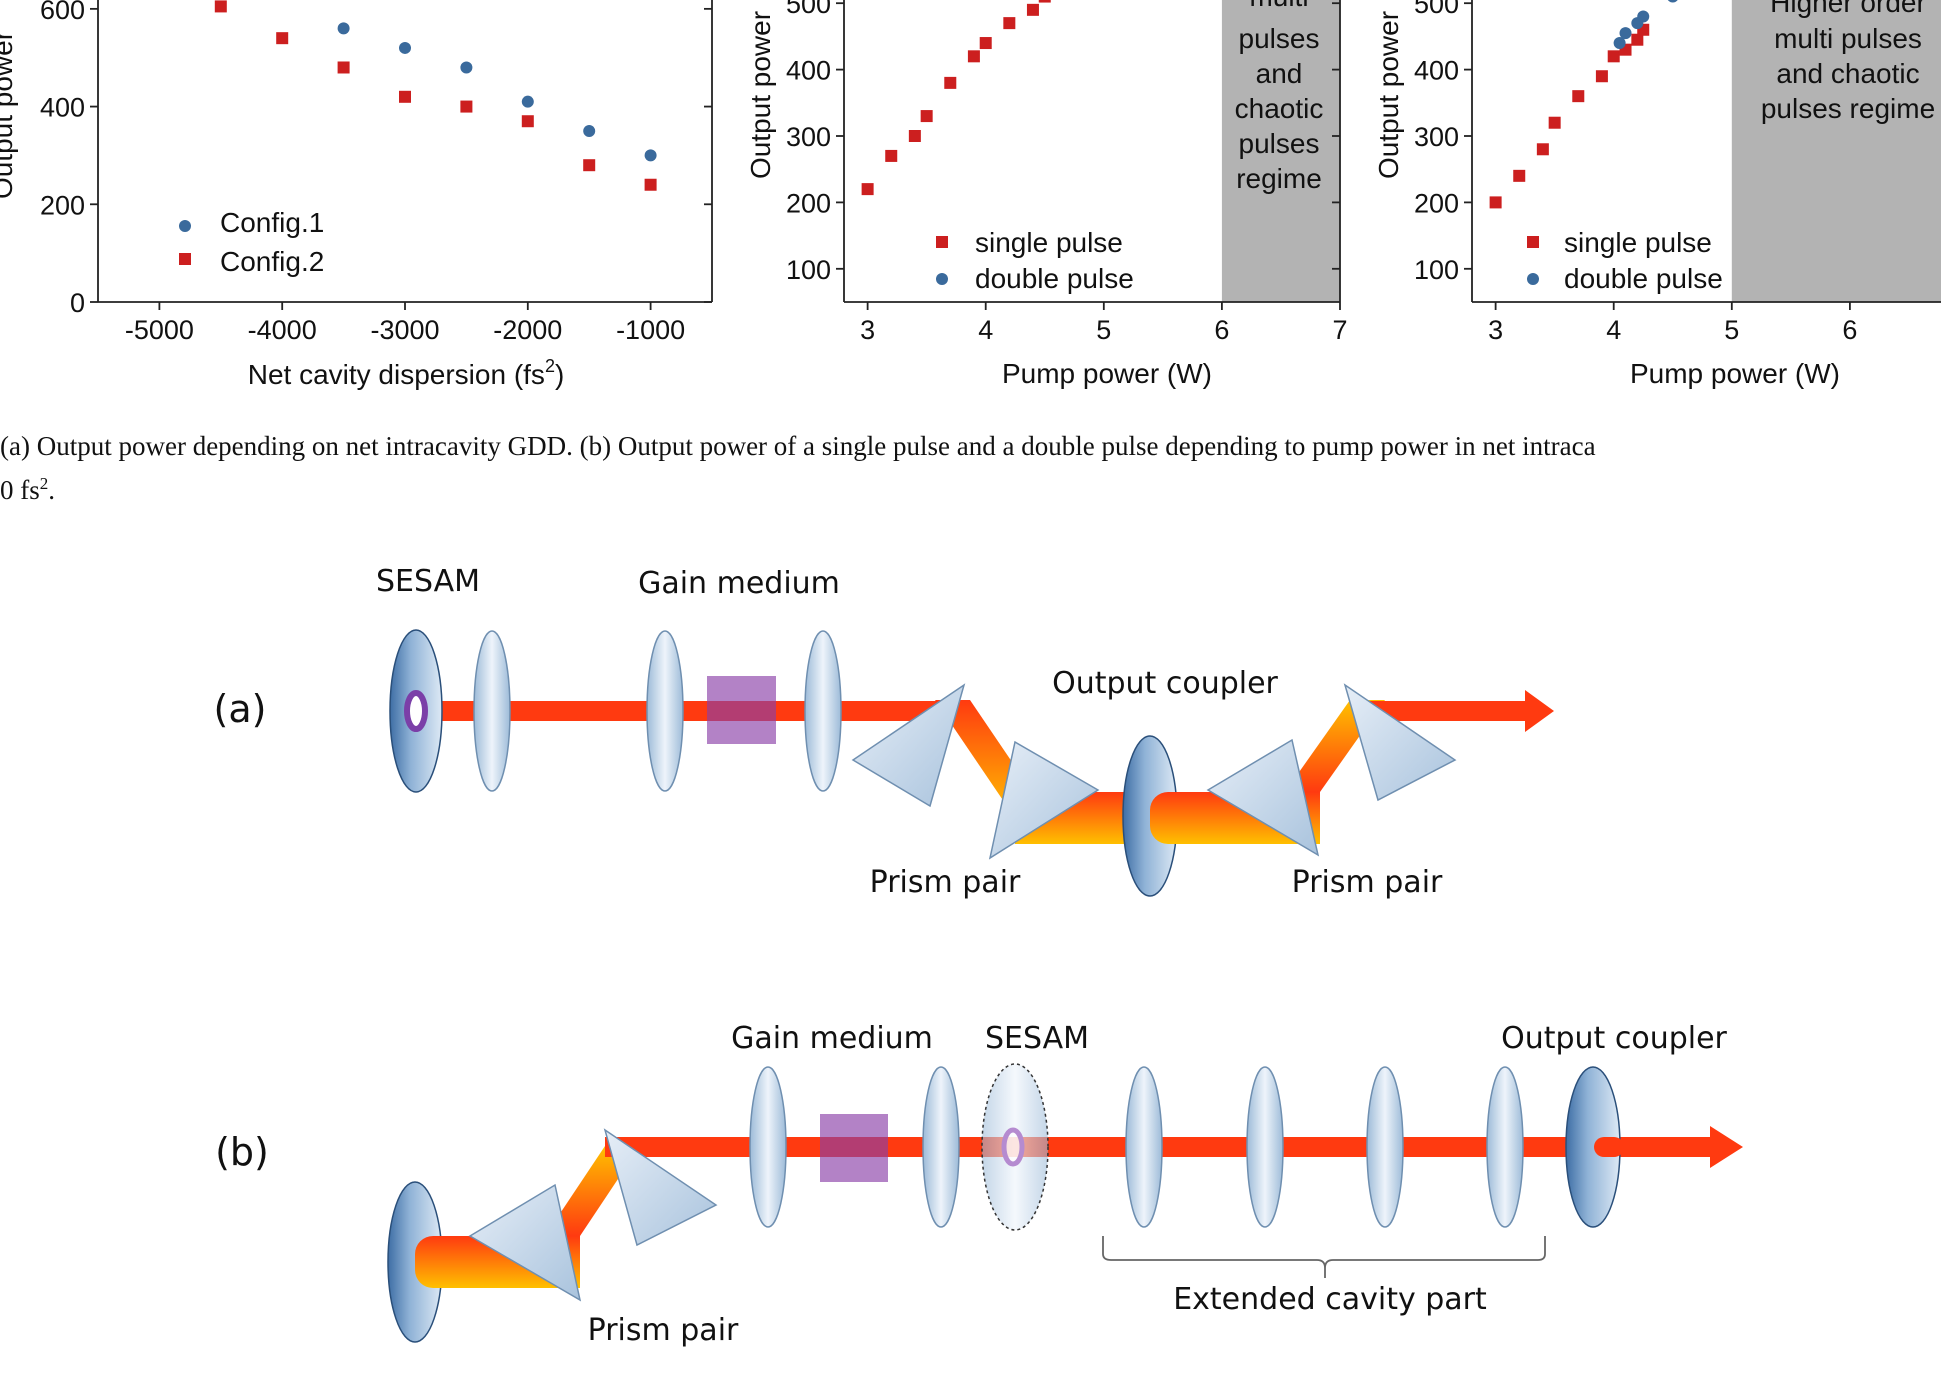  Describe the element at coordinates (1847, 73) in the screenshot. I see `region-c-line: and chaotic` at that location.